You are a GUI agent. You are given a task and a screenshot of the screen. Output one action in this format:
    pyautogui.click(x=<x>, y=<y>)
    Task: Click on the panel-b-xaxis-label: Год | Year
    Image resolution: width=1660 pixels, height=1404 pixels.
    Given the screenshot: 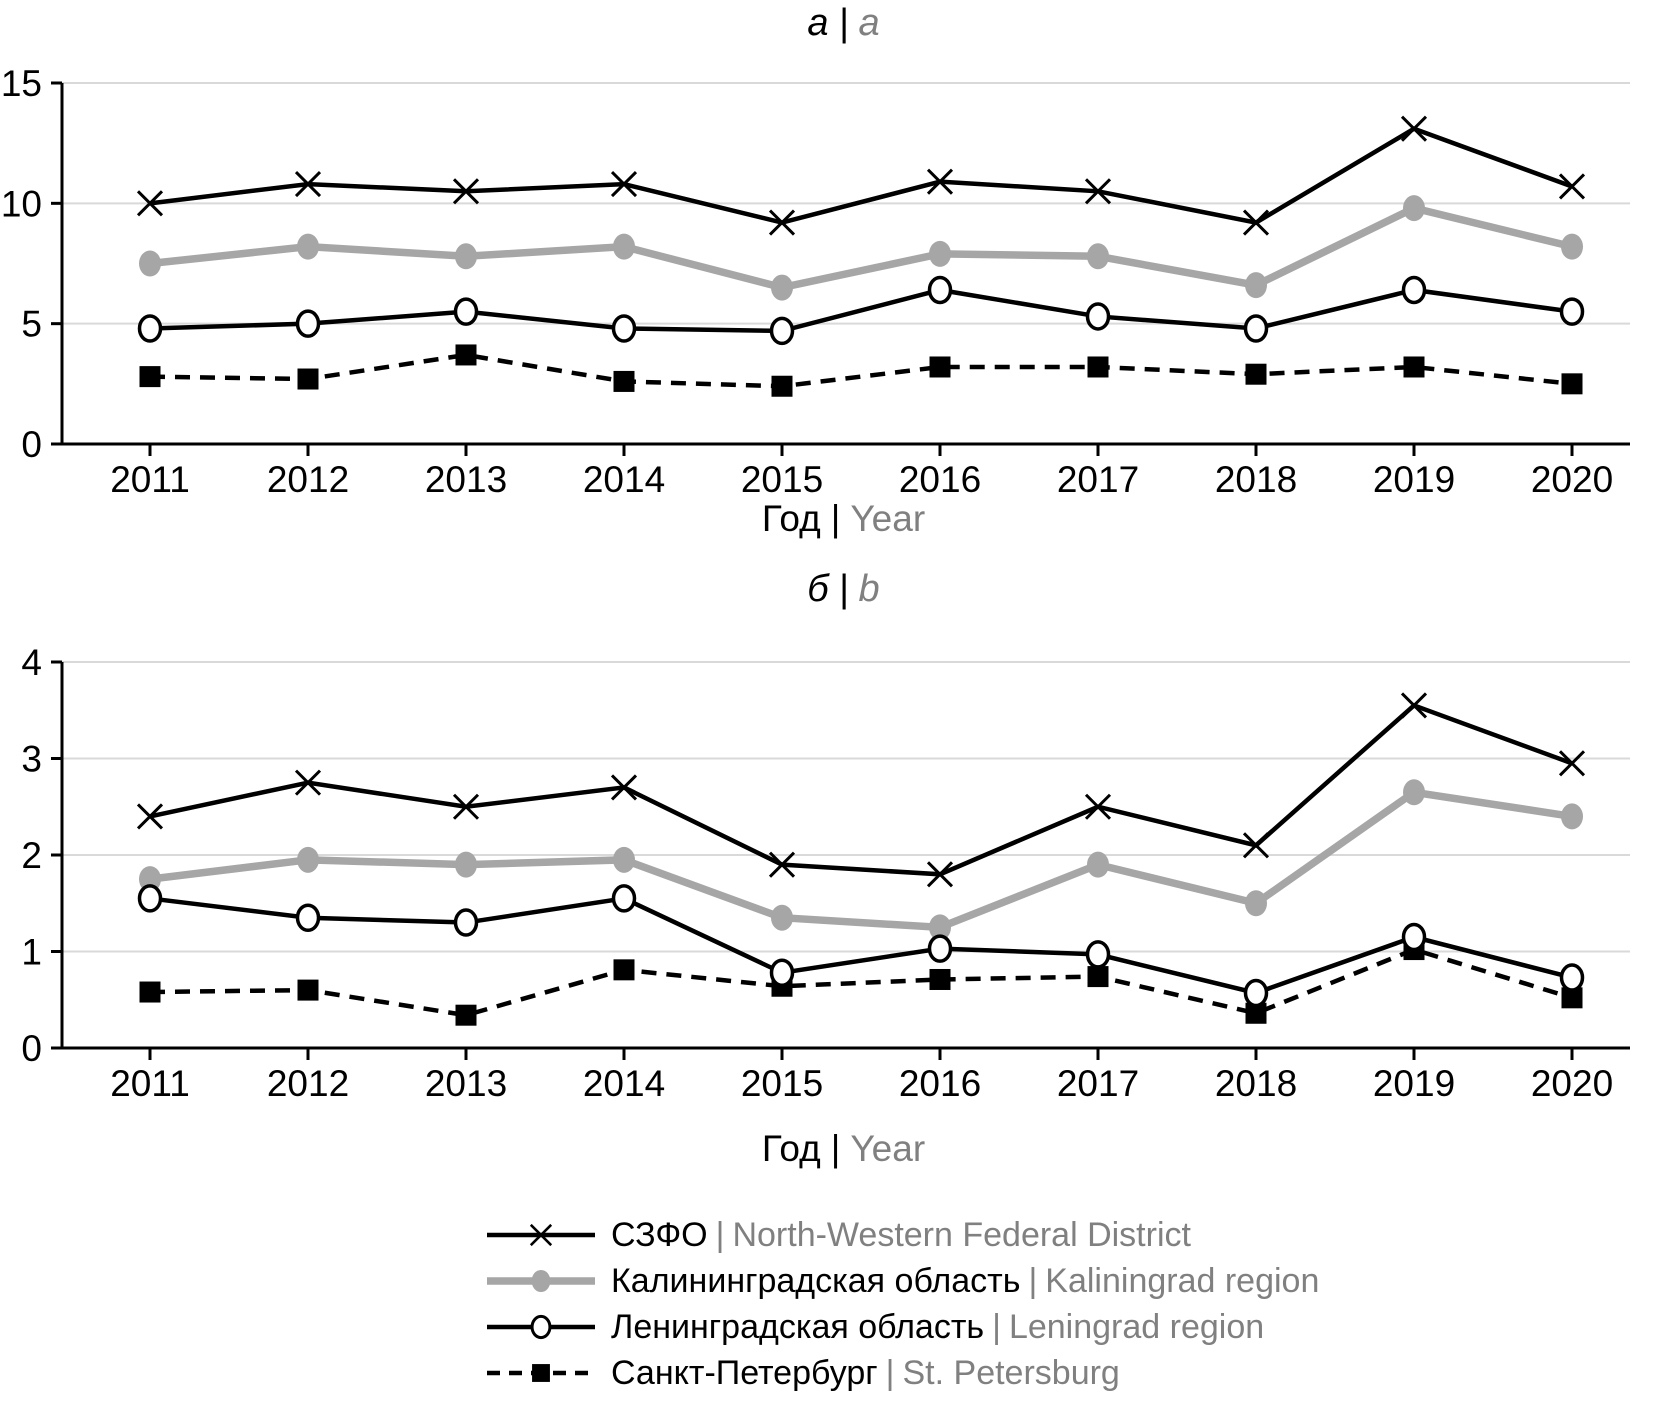 What is the action you would take?
    pyautogui.click(x=843, y=1149)
    